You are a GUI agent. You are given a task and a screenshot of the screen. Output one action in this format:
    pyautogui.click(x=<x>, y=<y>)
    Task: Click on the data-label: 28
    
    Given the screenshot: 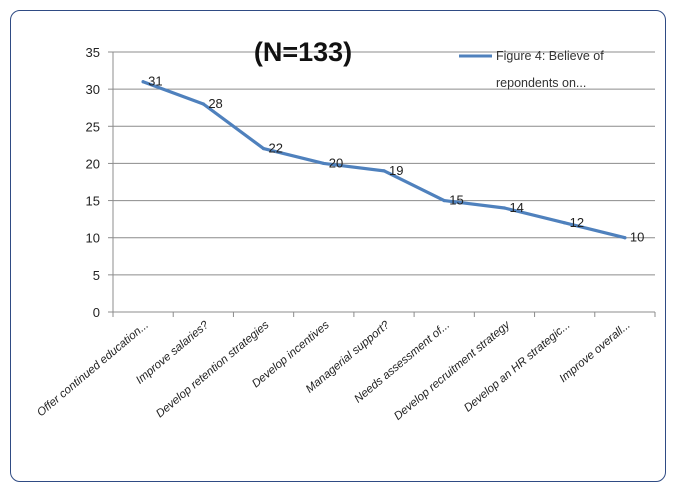 What is the action you would take?
    pyautogui.click(x=215, y=103)
    